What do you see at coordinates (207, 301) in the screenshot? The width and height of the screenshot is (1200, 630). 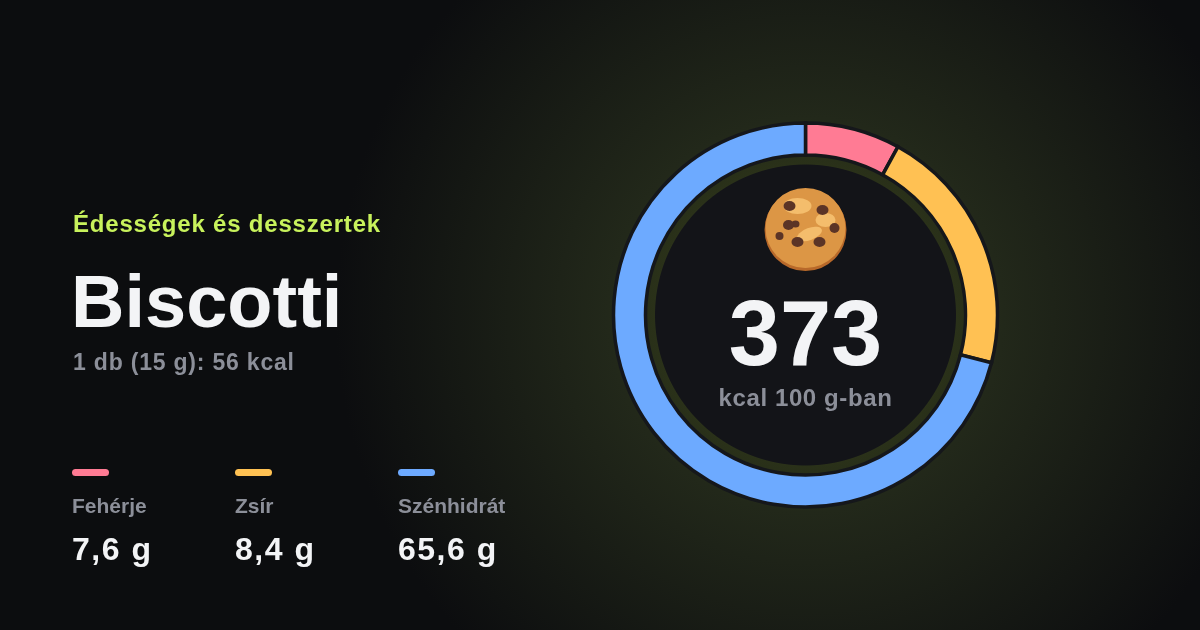 I see `text: Biscotti` at bounding box center [207, 301].